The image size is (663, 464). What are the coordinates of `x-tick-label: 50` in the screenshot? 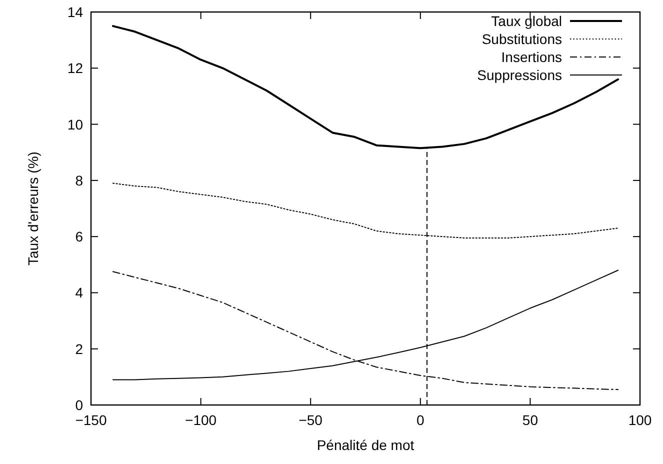 It's located at (530, 420).